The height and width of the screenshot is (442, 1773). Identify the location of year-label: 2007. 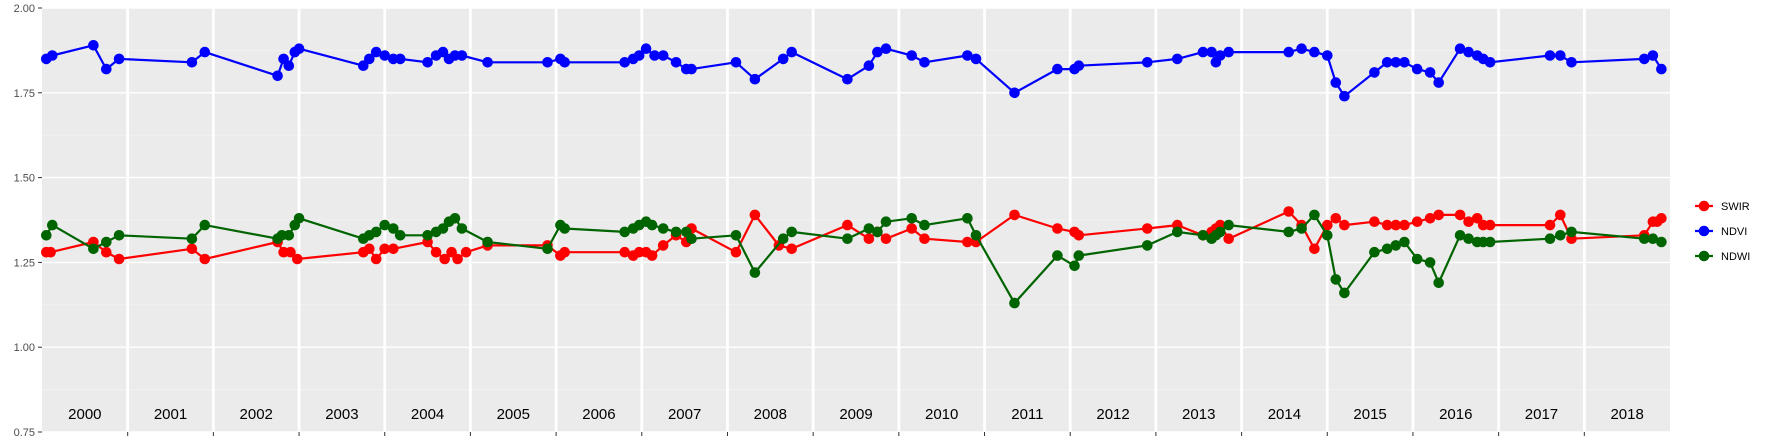
(684, 414).